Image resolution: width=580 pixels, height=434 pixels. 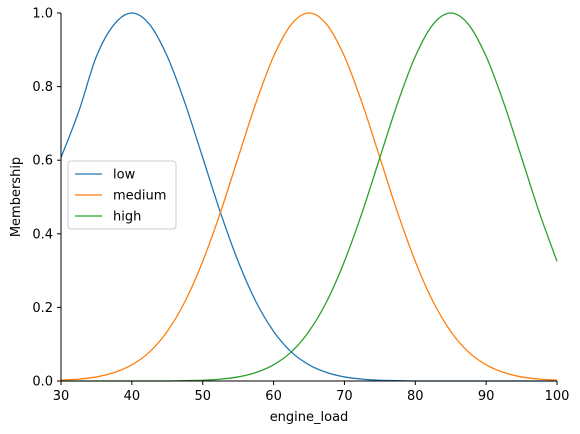 What do you see at coordinates (139, 196) in the screenshot?
I see `legend-label-medium: medium` at bounding box center [139, 196].